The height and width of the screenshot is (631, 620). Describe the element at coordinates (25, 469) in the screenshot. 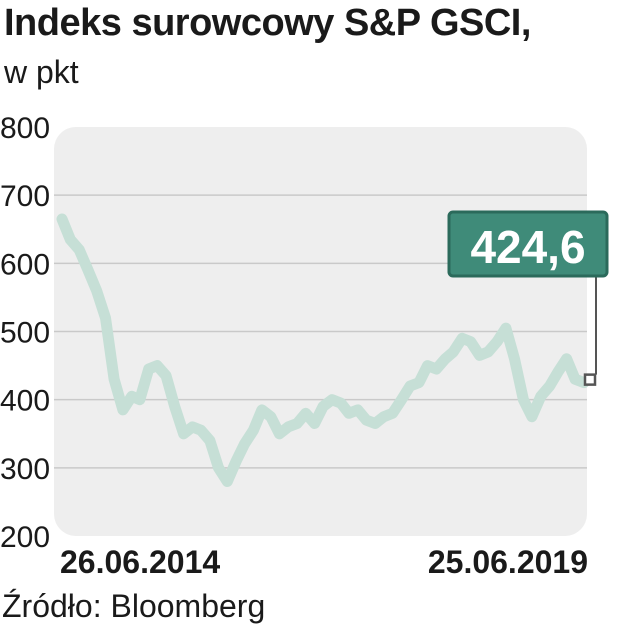

I see `y-tick-label: 300` at that location.